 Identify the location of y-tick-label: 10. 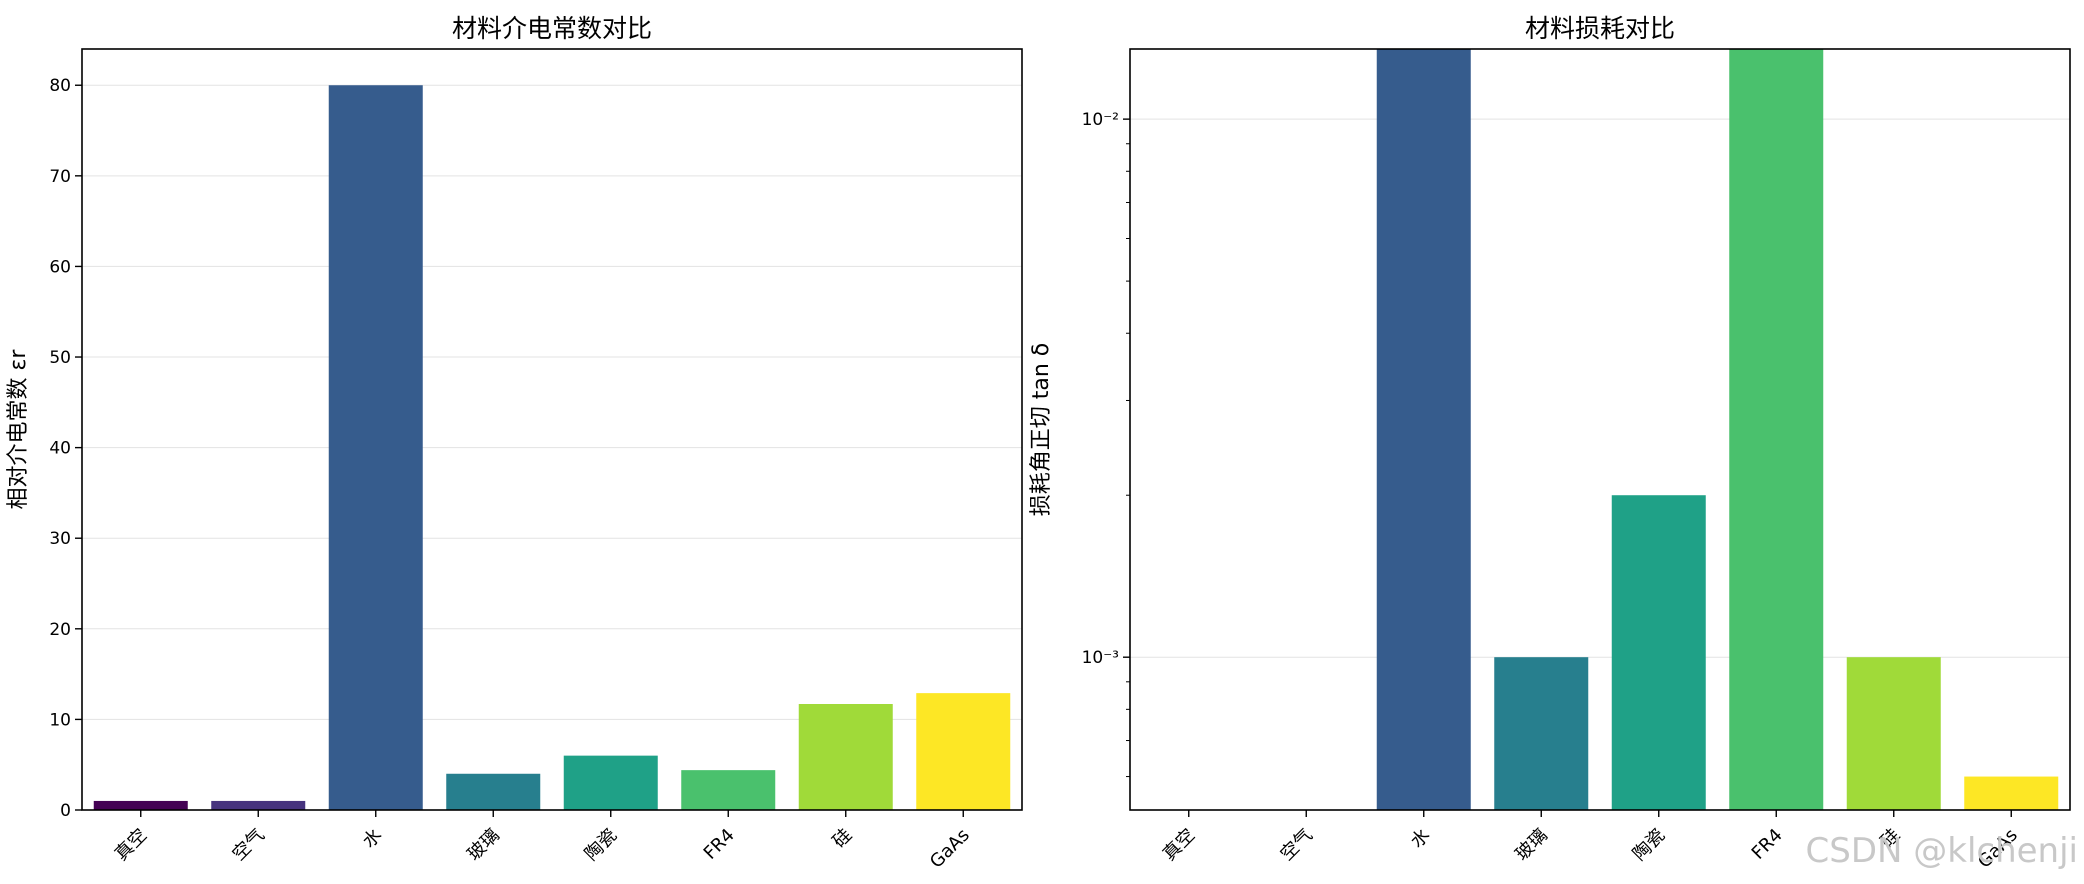
(60, 720).